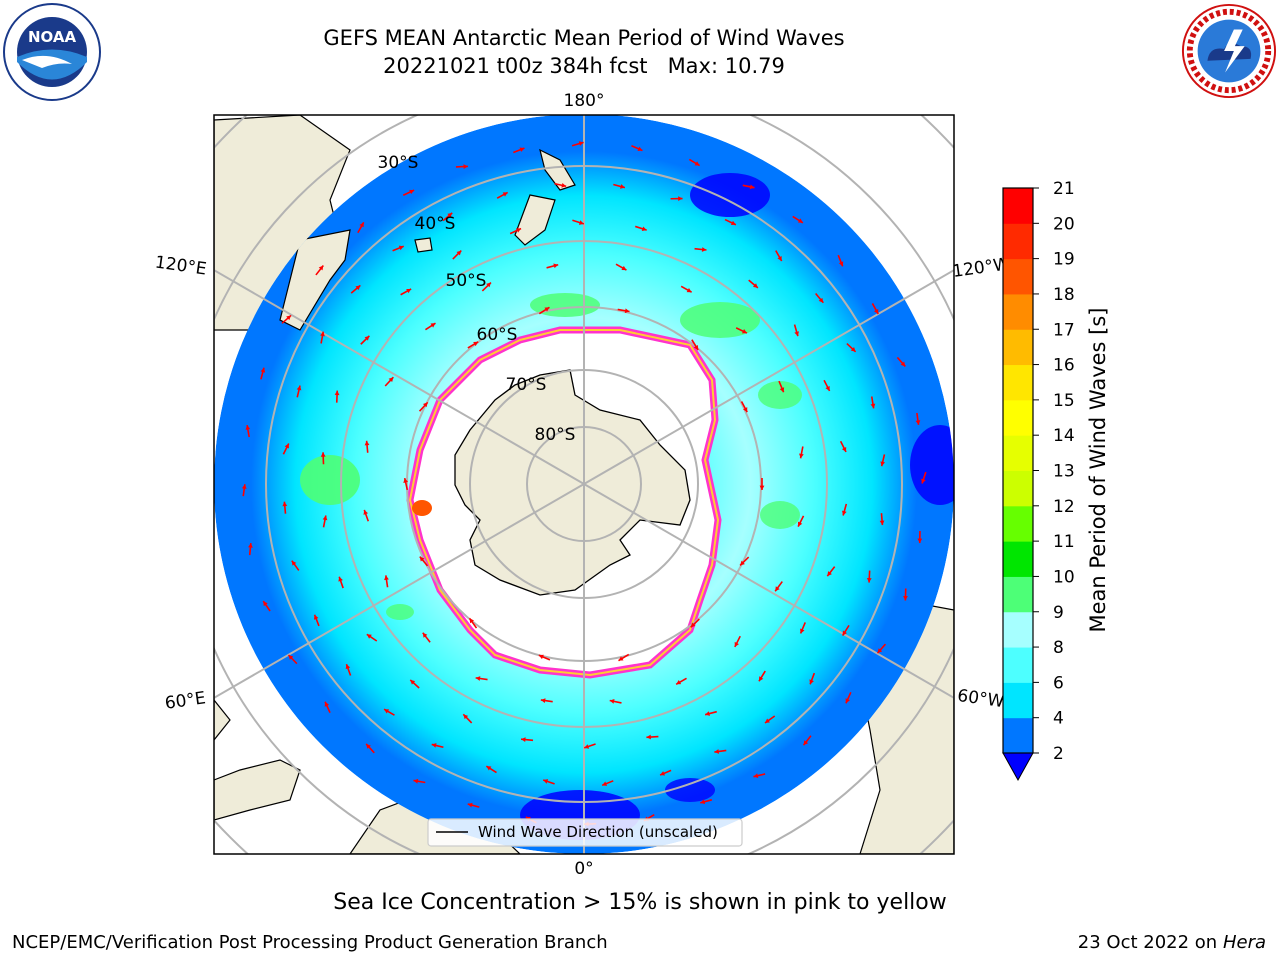 This screenshot has width=1280, height=960. What do you see at coordinates (185, 700) in the screenshot?
I see `lon-label-60e: 60°E` at bounding box center [185, 700].